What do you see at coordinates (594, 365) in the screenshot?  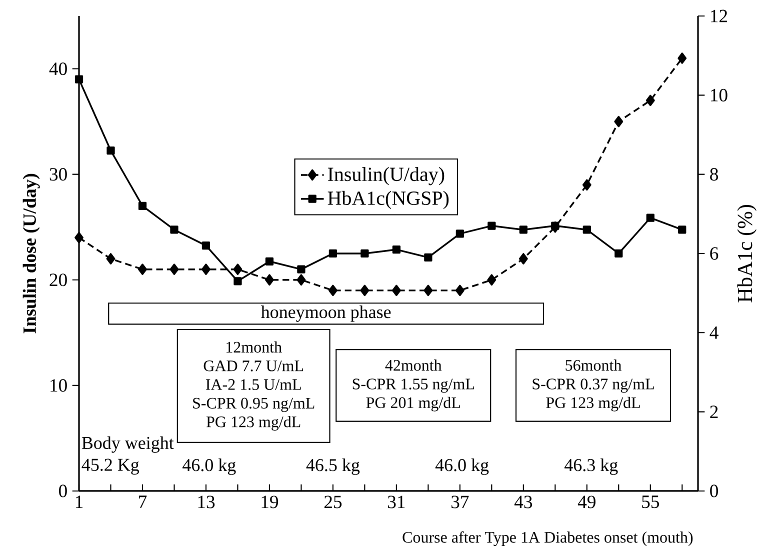 I see `annotation: 56month` at bounding box center [594, 365].